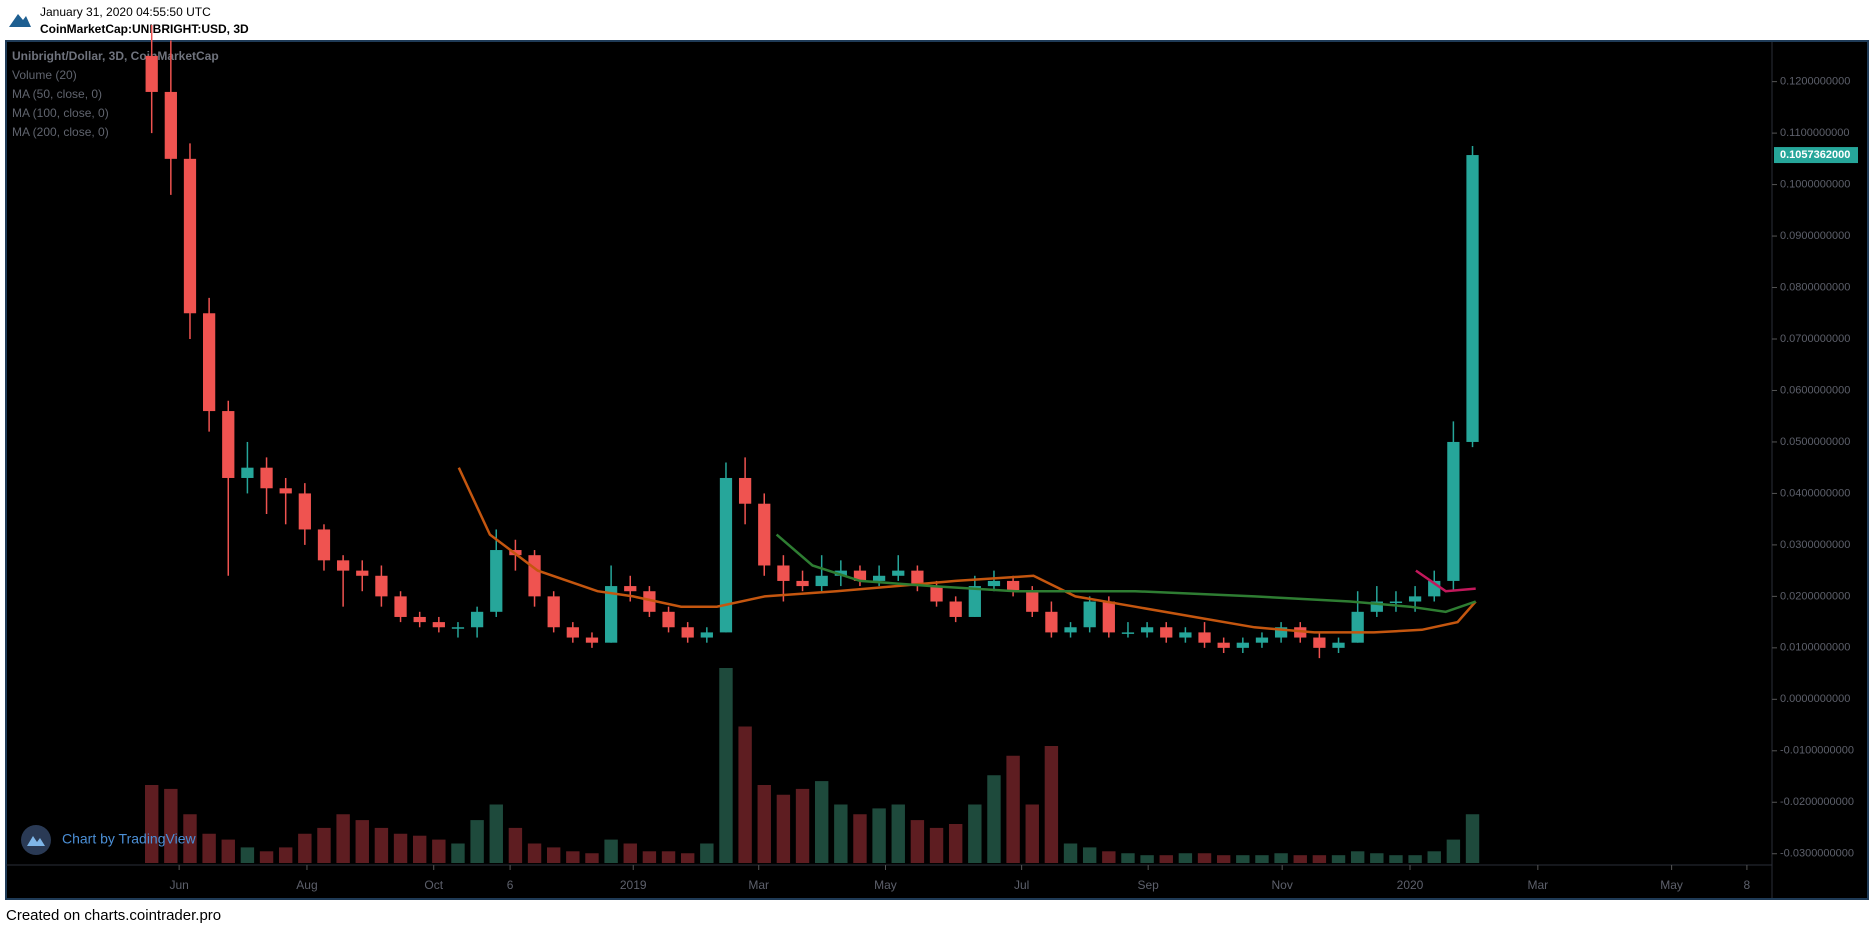 The width and height of the screenshot is (1874, 935). What do you see at coordinates (1410, 885) in the screenshot?
I see `x-tick-label: 2020` at bounding box center [1410, 885].